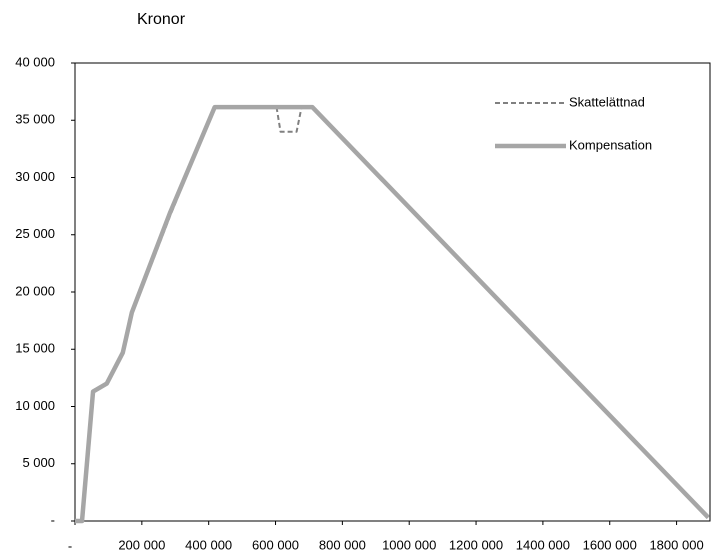 This screenshot has width=711, height=555. Describe the element at coordinates (53, 519) in the screenshot. I see `y-tick-label: -` at that location.